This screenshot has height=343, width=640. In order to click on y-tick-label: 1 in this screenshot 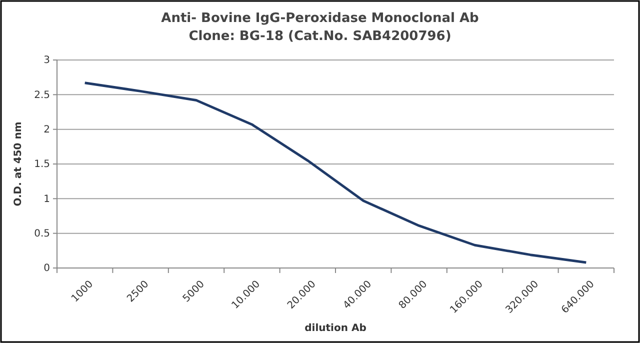, I will do `click(47, 199)`.